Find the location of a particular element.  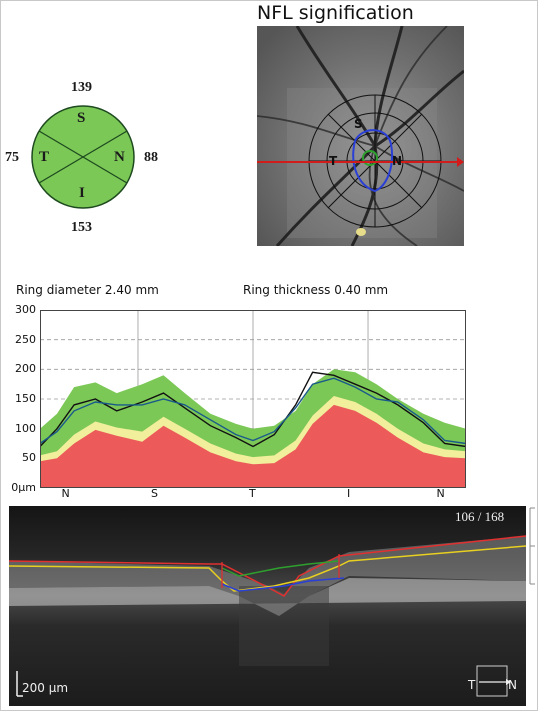

y-tick-label: 50 is located at coordinates (29, 458).